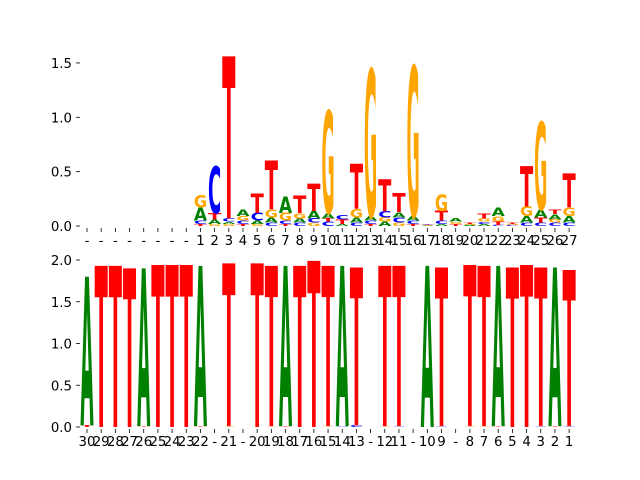 The image size is (640, 480). I want to click on x-tick-label: 17, so click(299, 442).